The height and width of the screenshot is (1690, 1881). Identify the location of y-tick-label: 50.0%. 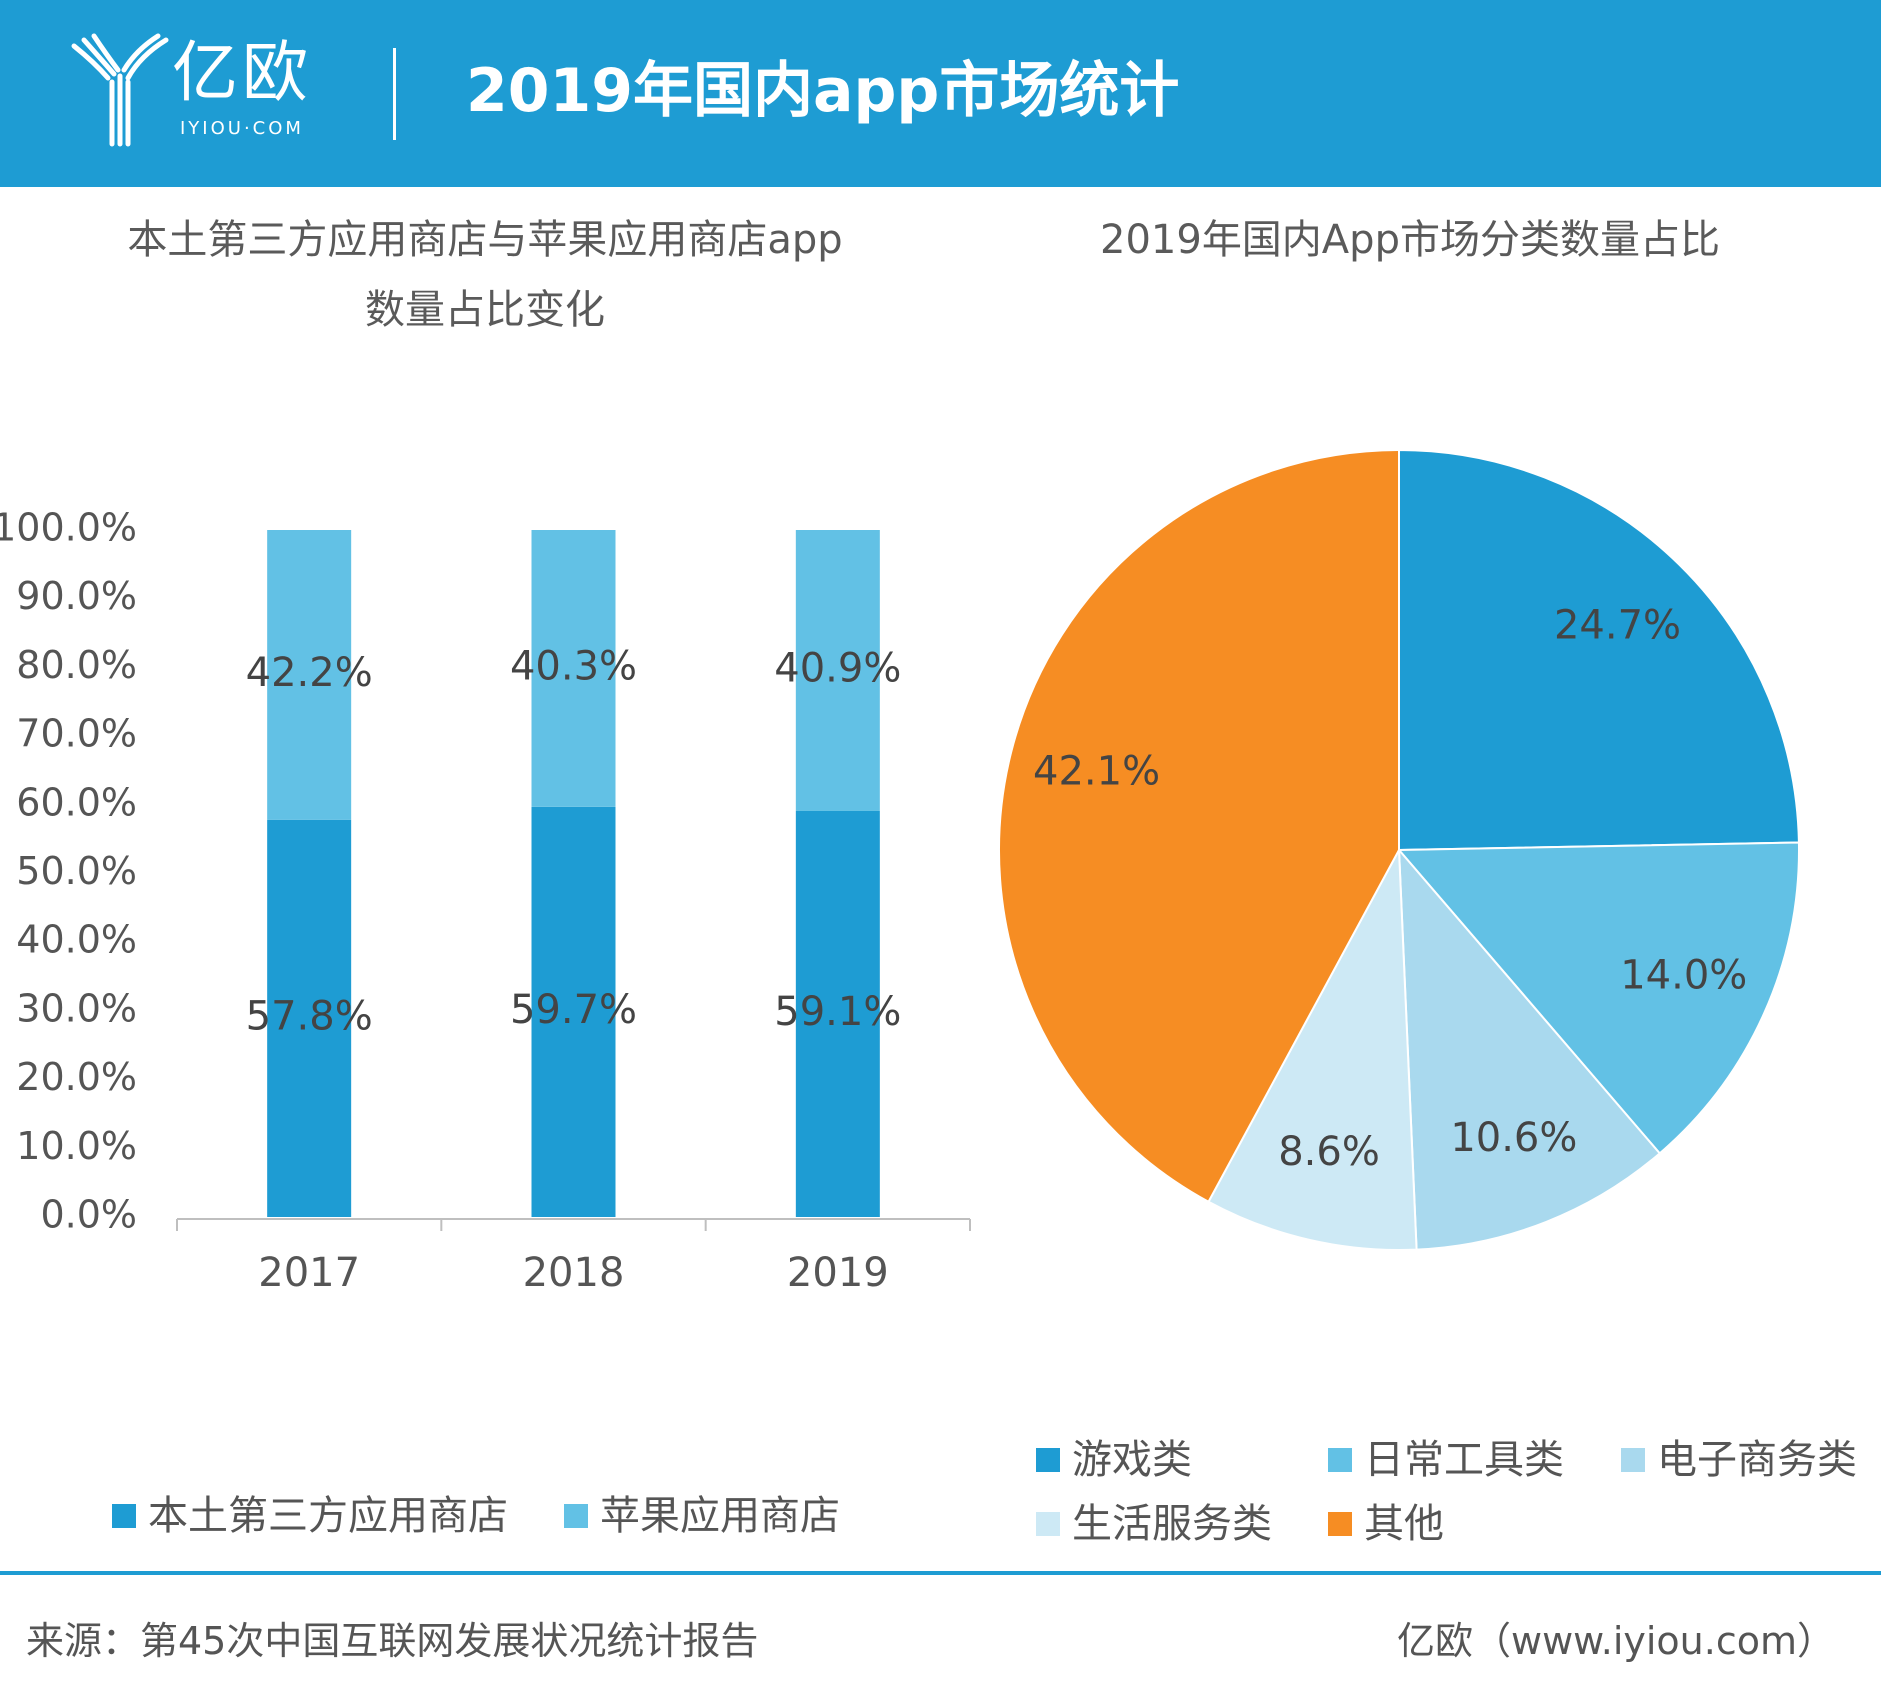
(76, 871).